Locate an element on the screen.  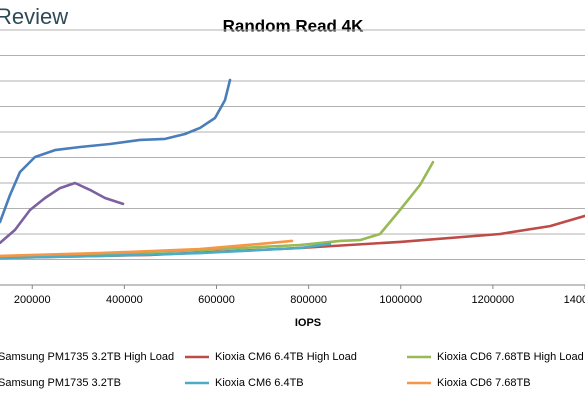
legend-label: Kioxia CD6 7.68TB is located at coordinates (484, 383).